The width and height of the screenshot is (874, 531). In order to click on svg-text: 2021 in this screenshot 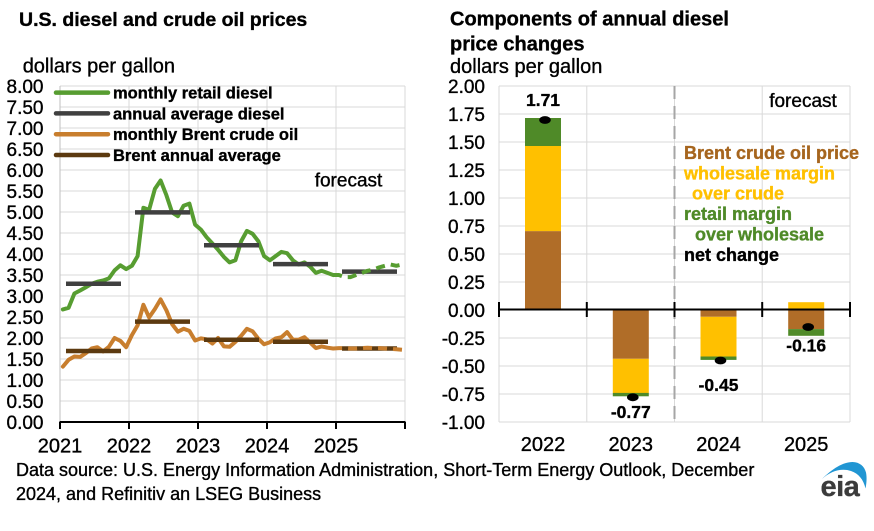, I will do `click(60, 447)`.